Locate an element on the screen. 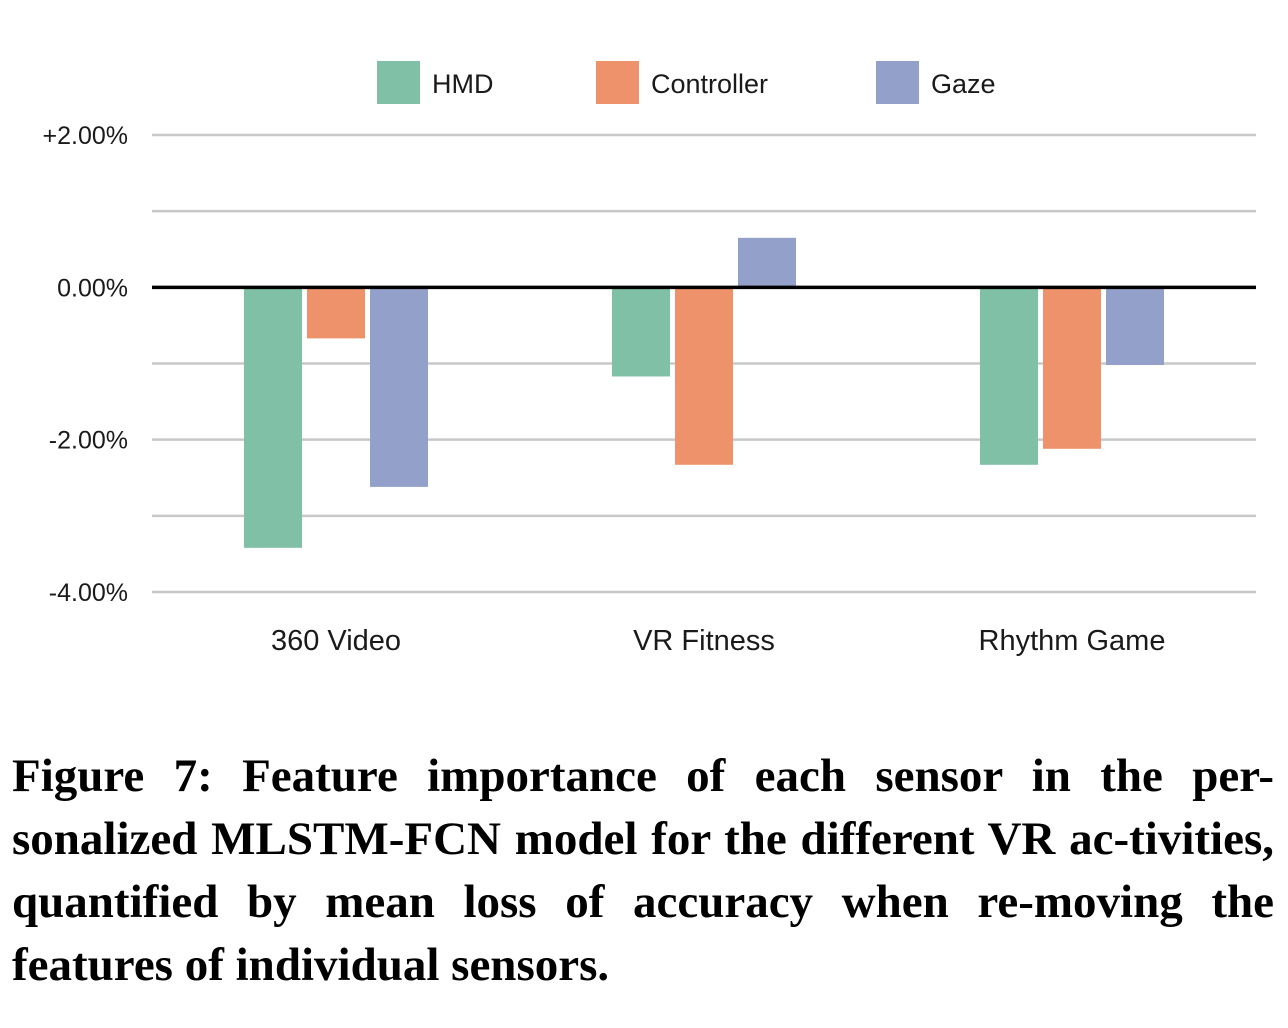 This screenshot has width=1288, height=1028. bar-hmd-rhythm-game is located at coordinates (1009, 376).